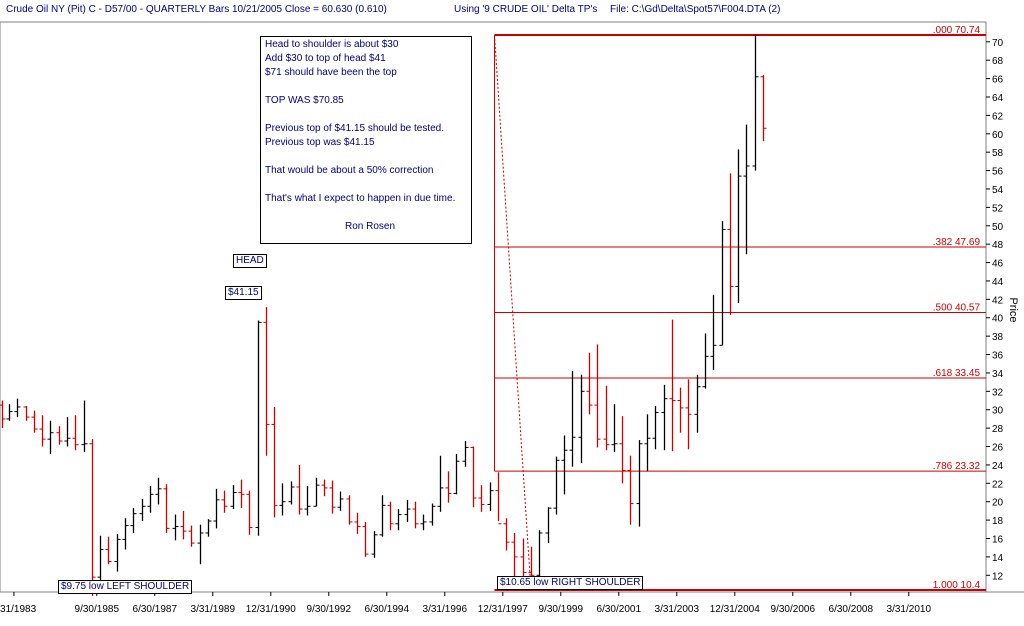 This screenshot has width=1024, height=626. What do you see at coordinates (370, 226) in the screenshot?
I see `note-signature: Ron Rosen` at bounding box center [370, 226].